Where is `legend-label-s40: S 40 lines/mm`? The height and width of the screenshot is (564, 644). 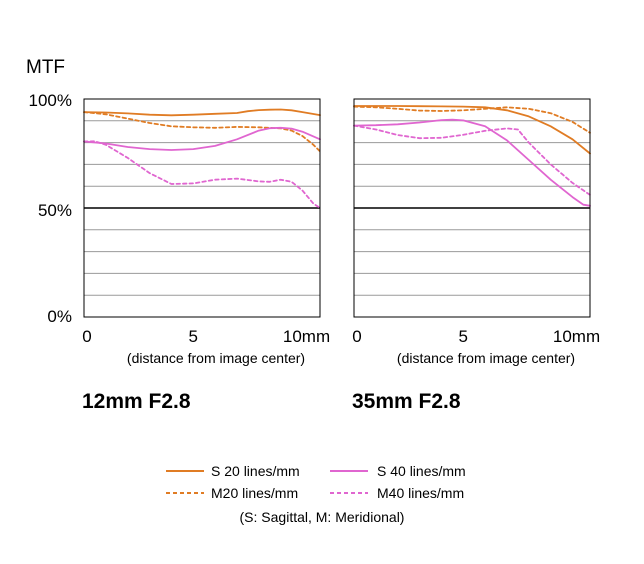 legend-label-s40: S 40 lines/mm is located at coordinates (421, 471).